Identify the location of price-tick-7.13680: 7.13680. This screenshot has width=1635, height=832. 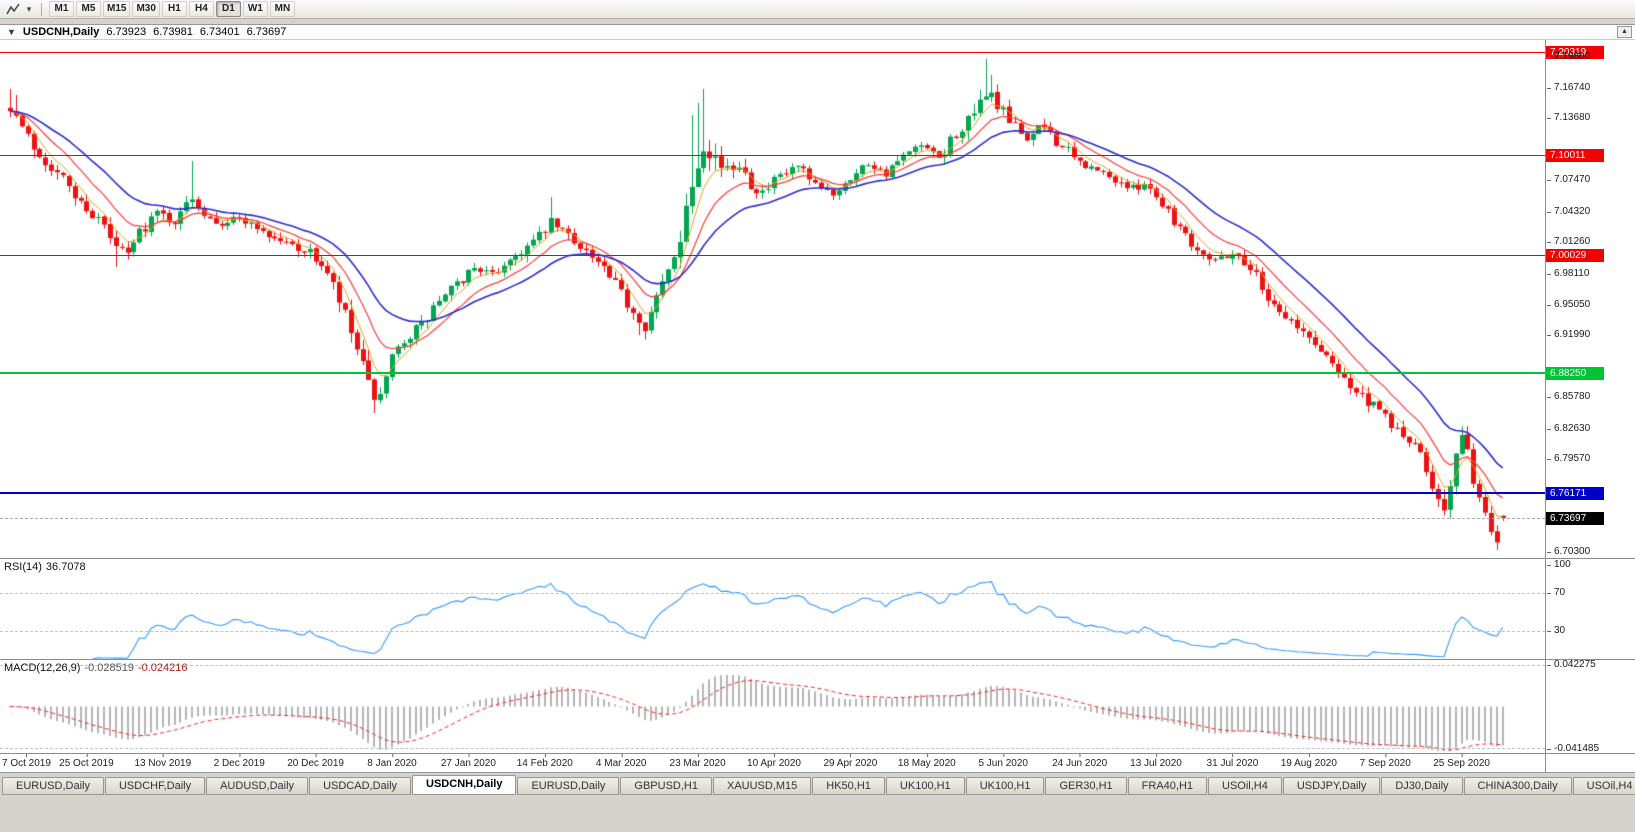
(1568, 118).